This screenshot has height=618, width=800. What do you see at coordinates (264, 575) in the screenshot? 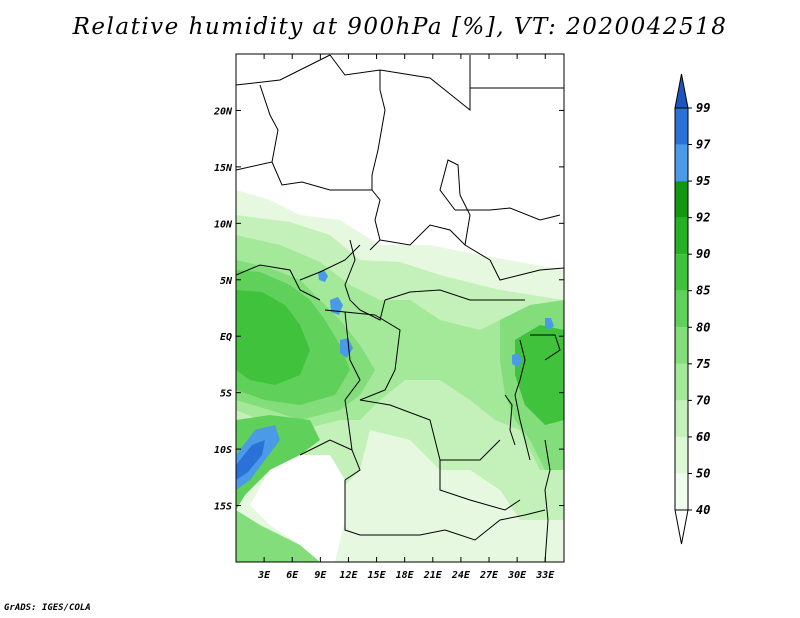
I see `lon-tick-label: 3E` at bounding box center [264, 575].